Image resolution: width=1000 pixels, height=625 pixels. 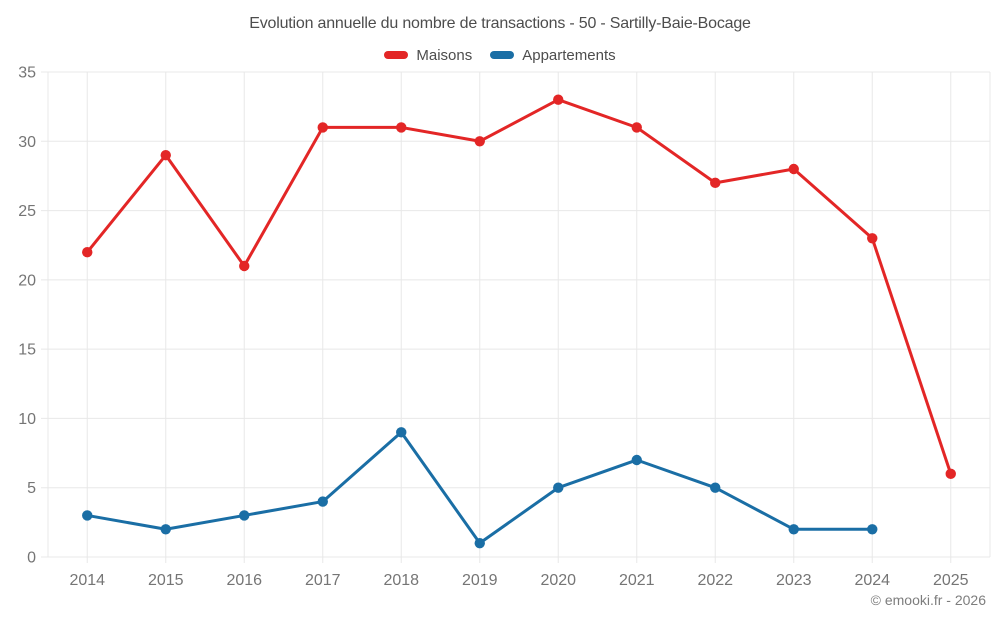 I want to click on data-point-maisons-2019, so click(x=479, y=141).